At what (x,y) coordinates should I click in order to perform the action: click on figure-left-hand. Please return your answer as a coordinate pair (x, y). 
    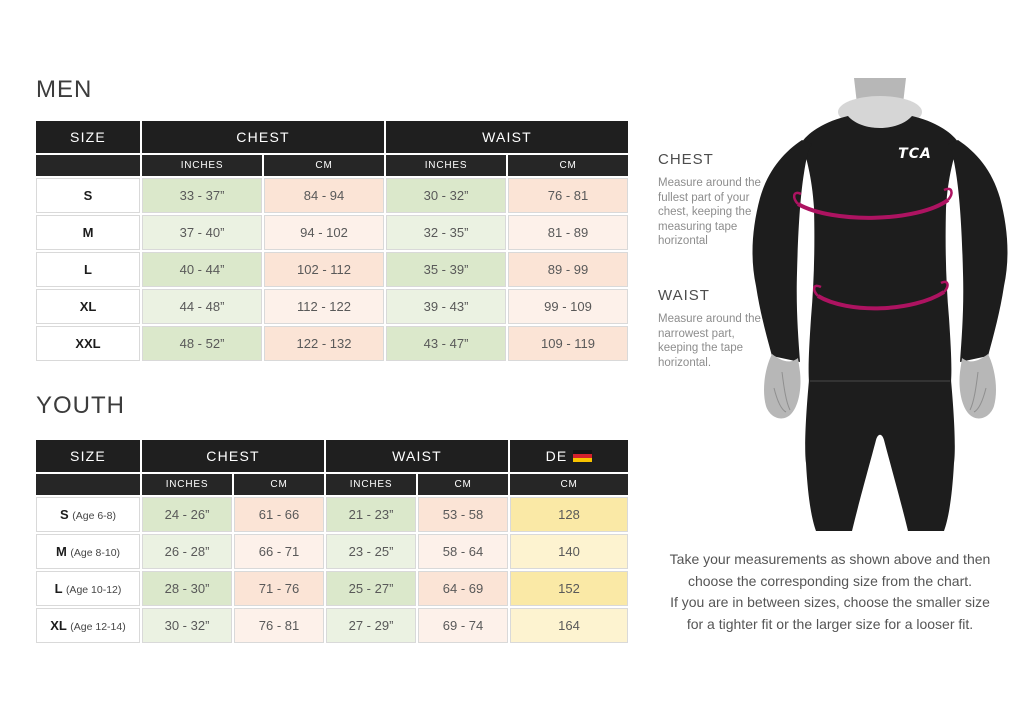
    Looking at the image, I should click on (782, 386).